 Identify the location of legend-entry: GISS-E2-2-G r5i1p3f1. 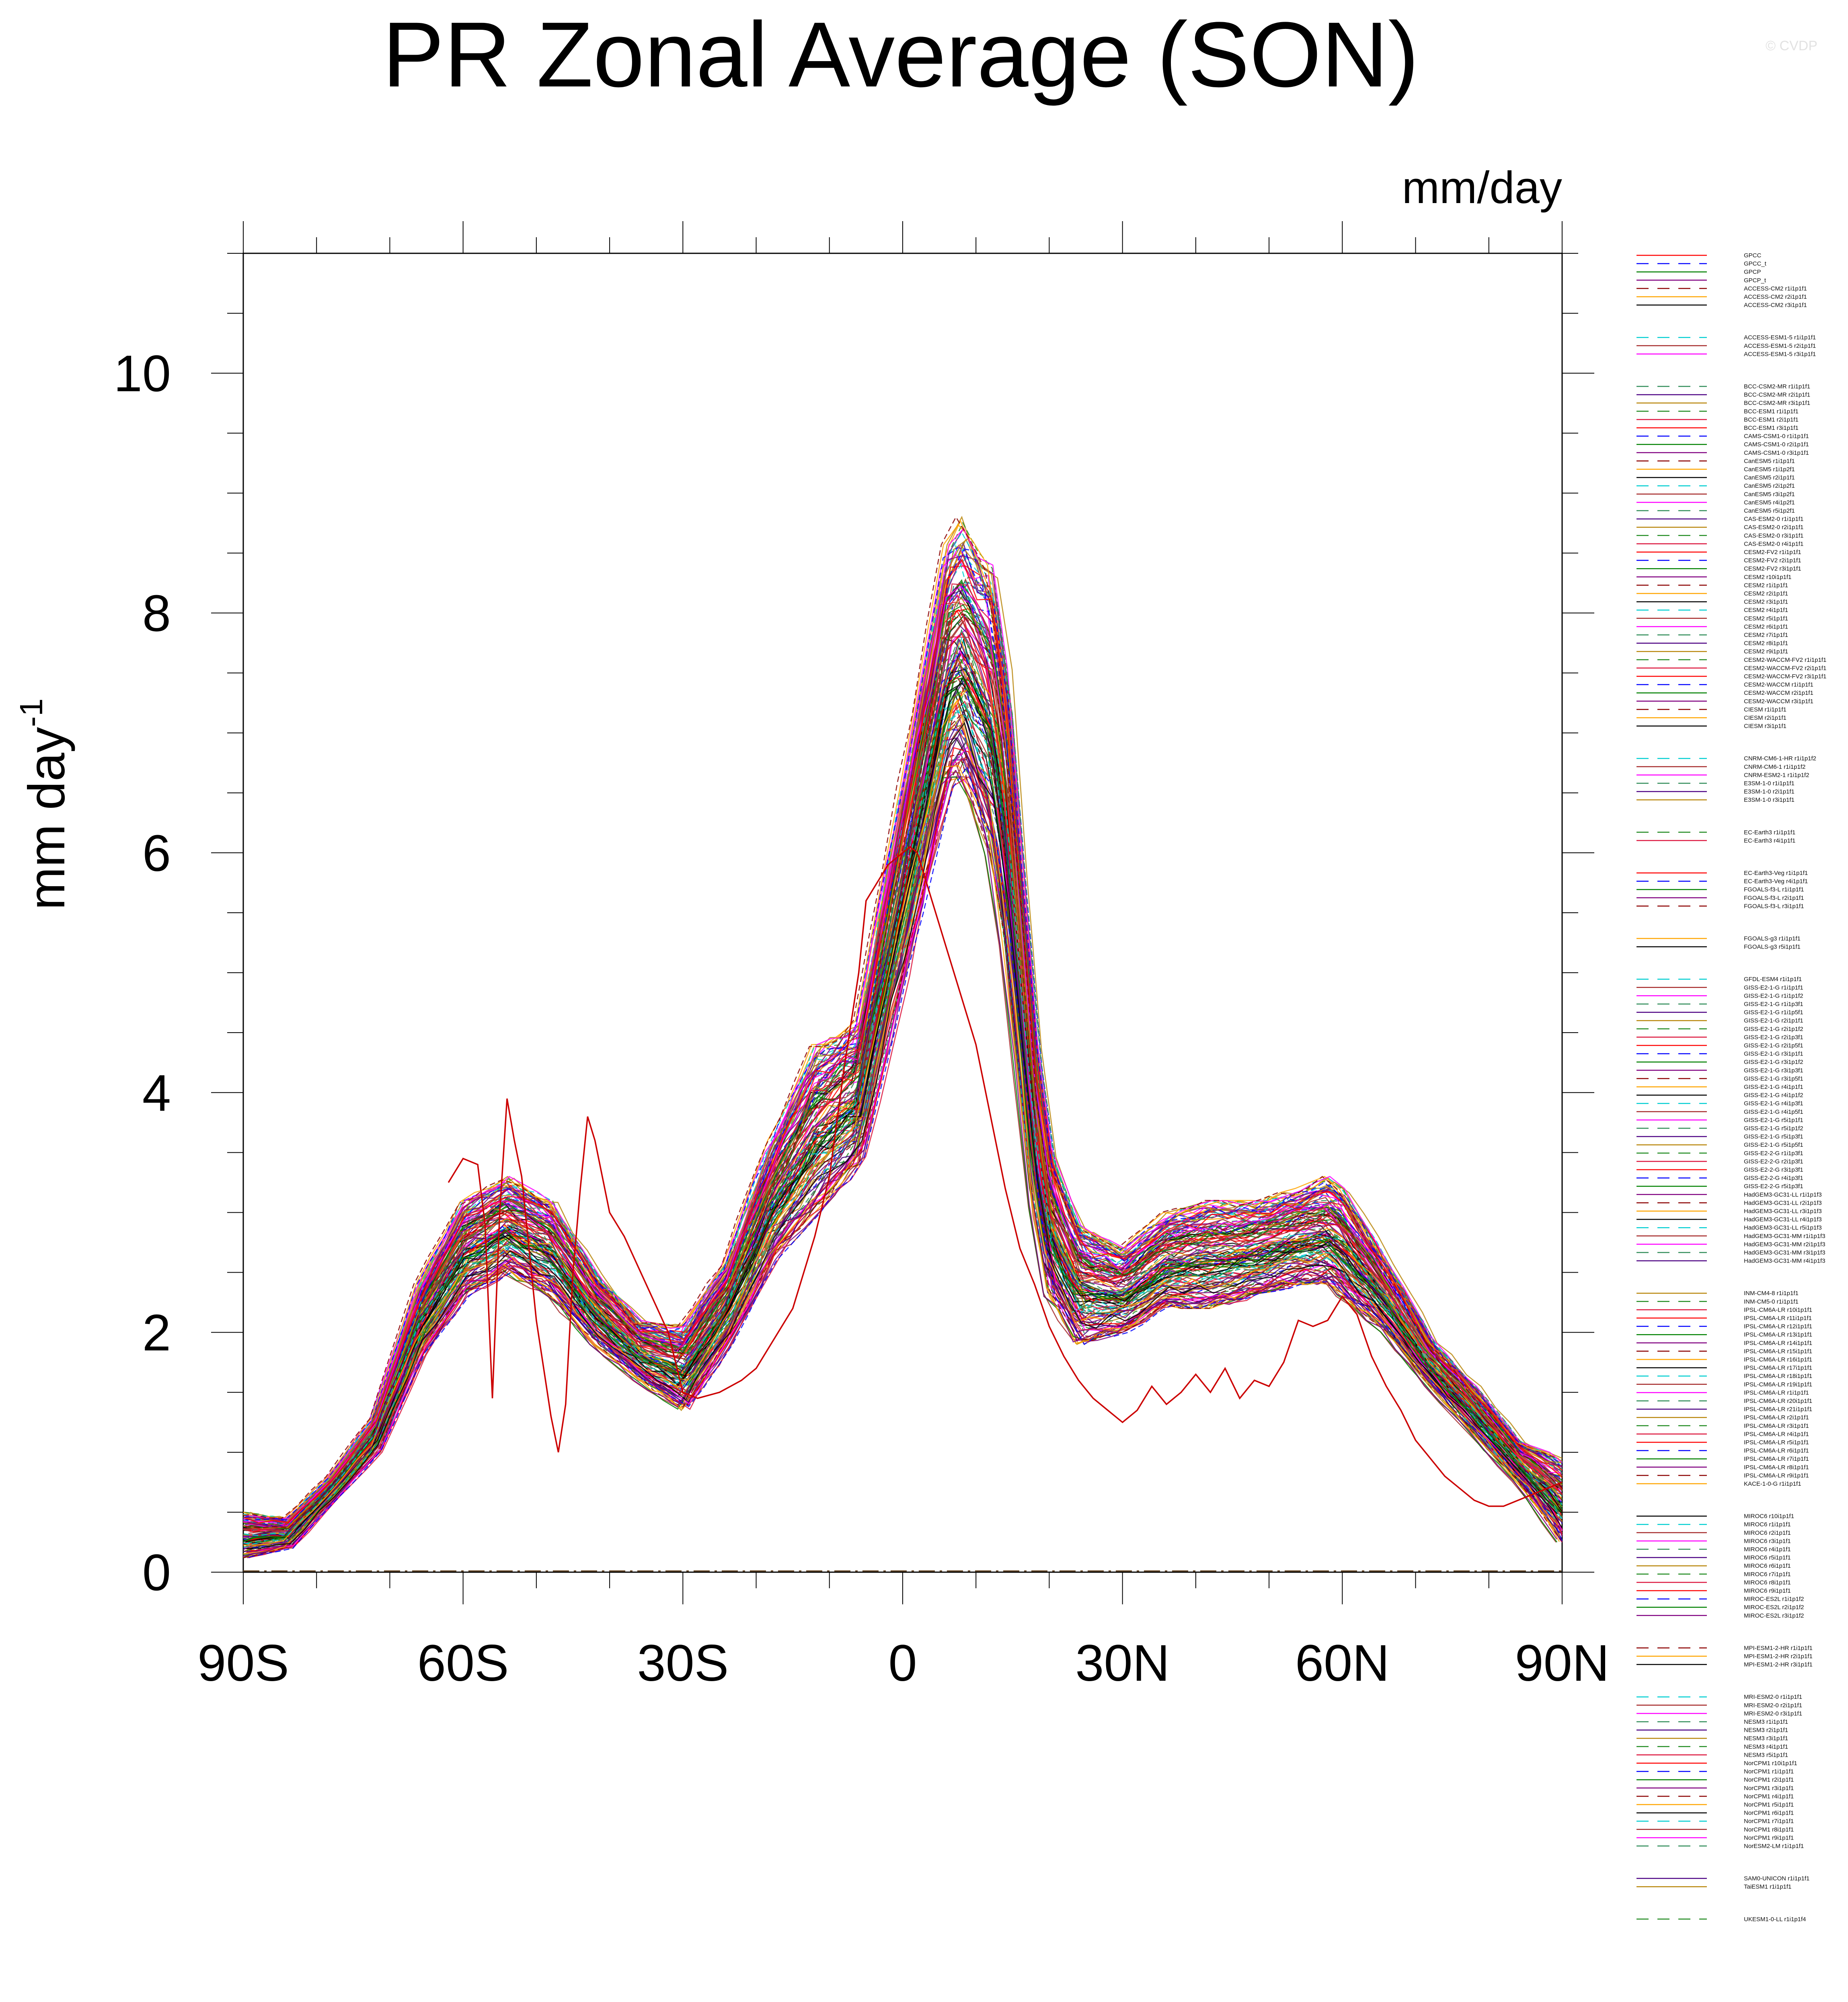
(1774, 1186).